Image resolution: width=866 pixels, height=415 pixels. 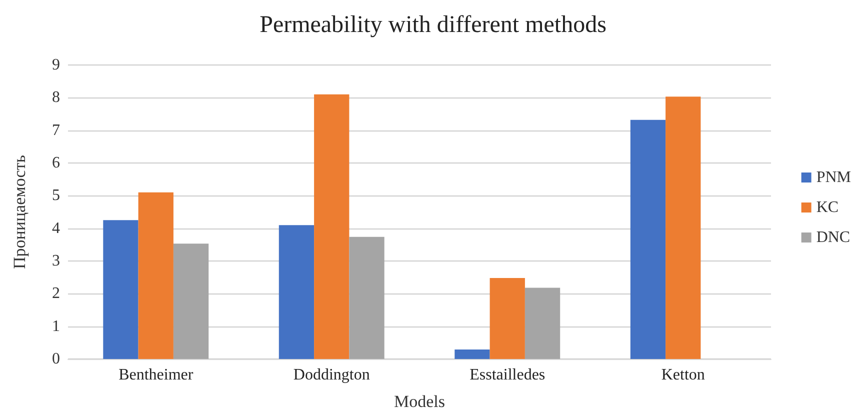 I want to click on x-tick-label: Doddington, so click(x=331, y=375).